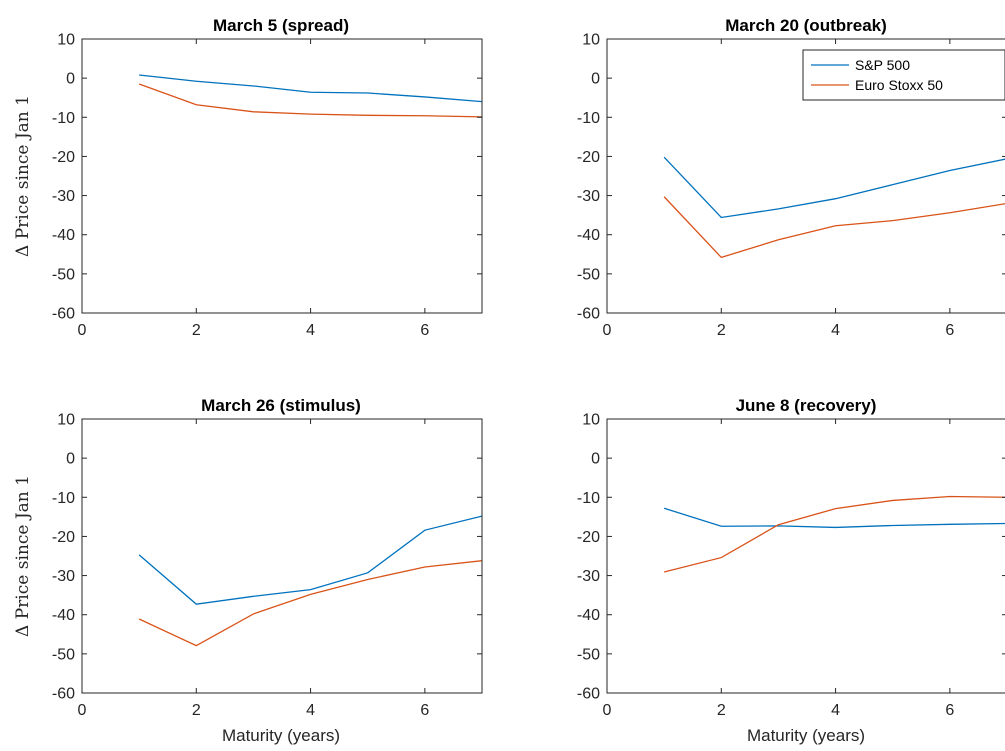 Image resolution: width=1005 pixels, height=751 pixels. Describe the element at coordinates (281, 405) in the screenshot. I see `chart-title: March 26 (stimulus)` at that location.